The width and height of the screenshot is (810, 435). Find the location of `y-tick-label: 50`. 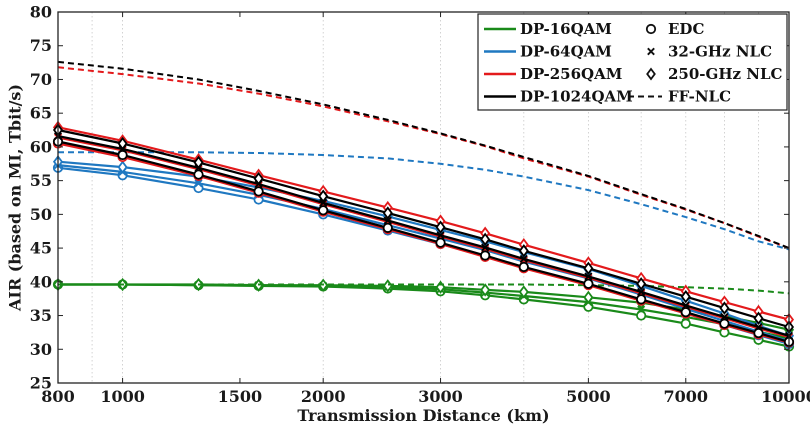

y-tick-label: 50 is located at coordinates (41, 214).